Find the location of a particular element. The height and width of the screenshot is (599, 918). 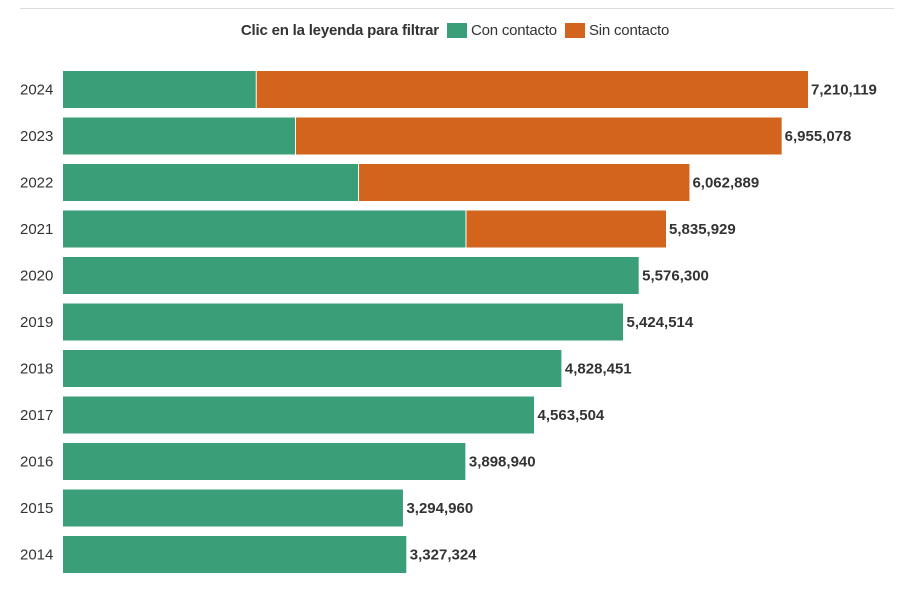

bar-con-contacto-2019 is located at coordinates (343, 322).